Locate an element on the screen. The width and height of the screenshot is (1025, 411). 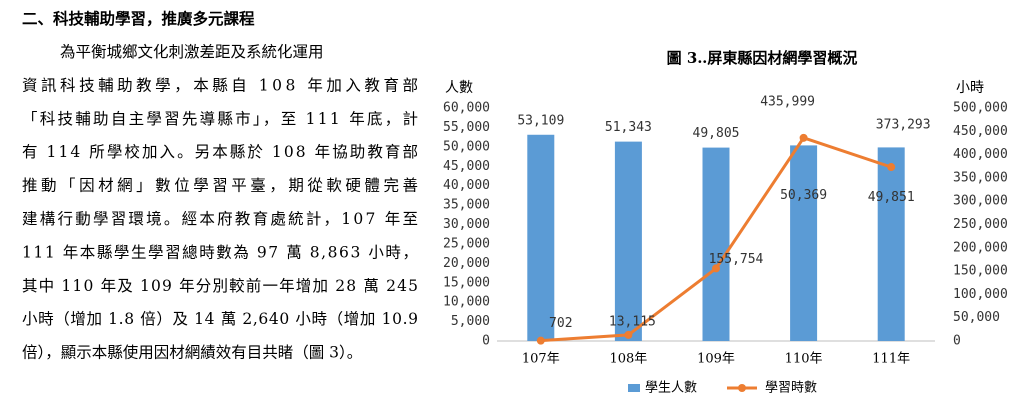
y2-tick-label: 500,000 is located at coordinates (980, 108).